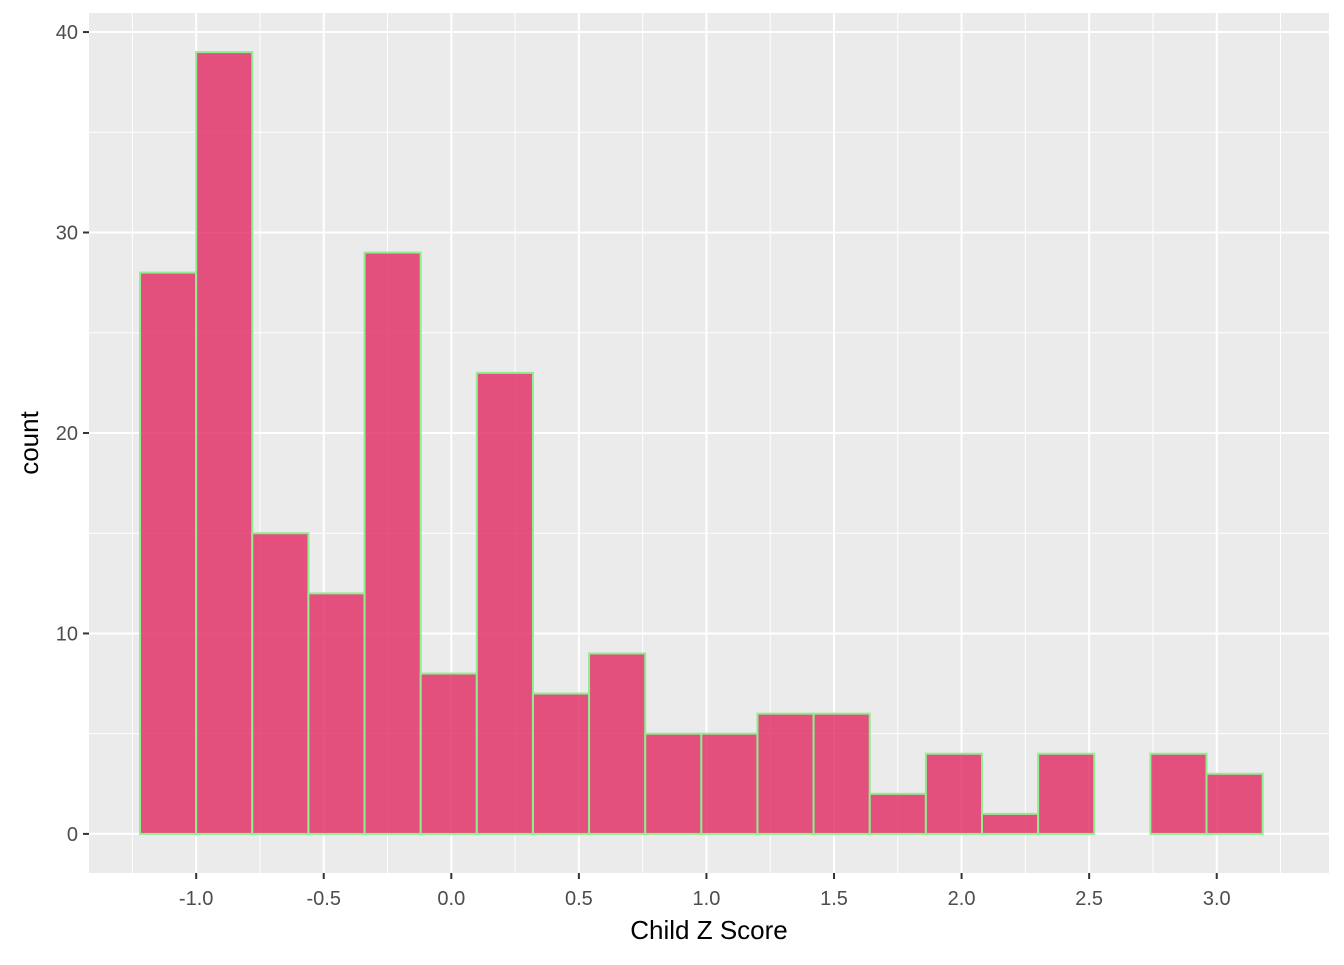  I want to click on y-tick-label: 10, so click(67, 634).